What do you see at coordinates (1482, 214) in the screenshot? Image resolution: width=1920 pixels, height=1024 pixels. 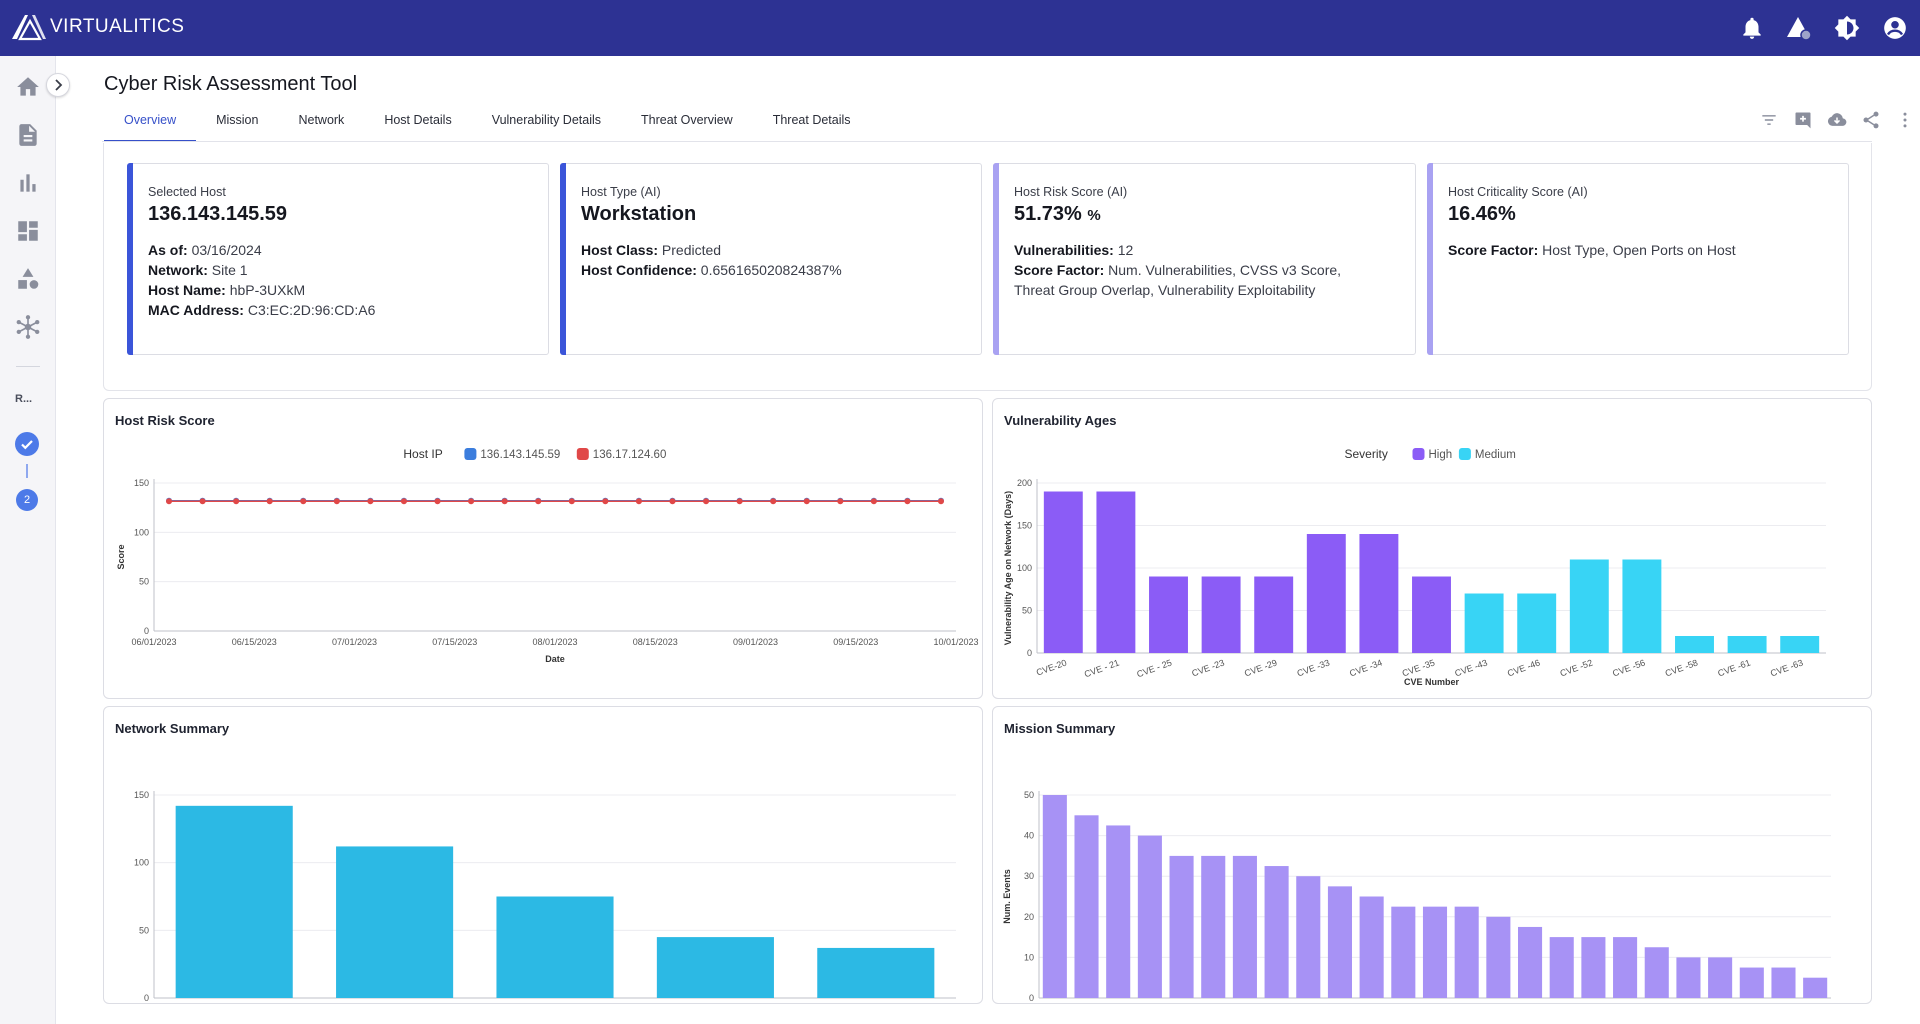 I see `kpi-value: 16.46%` at bounding box center [1482, 214].